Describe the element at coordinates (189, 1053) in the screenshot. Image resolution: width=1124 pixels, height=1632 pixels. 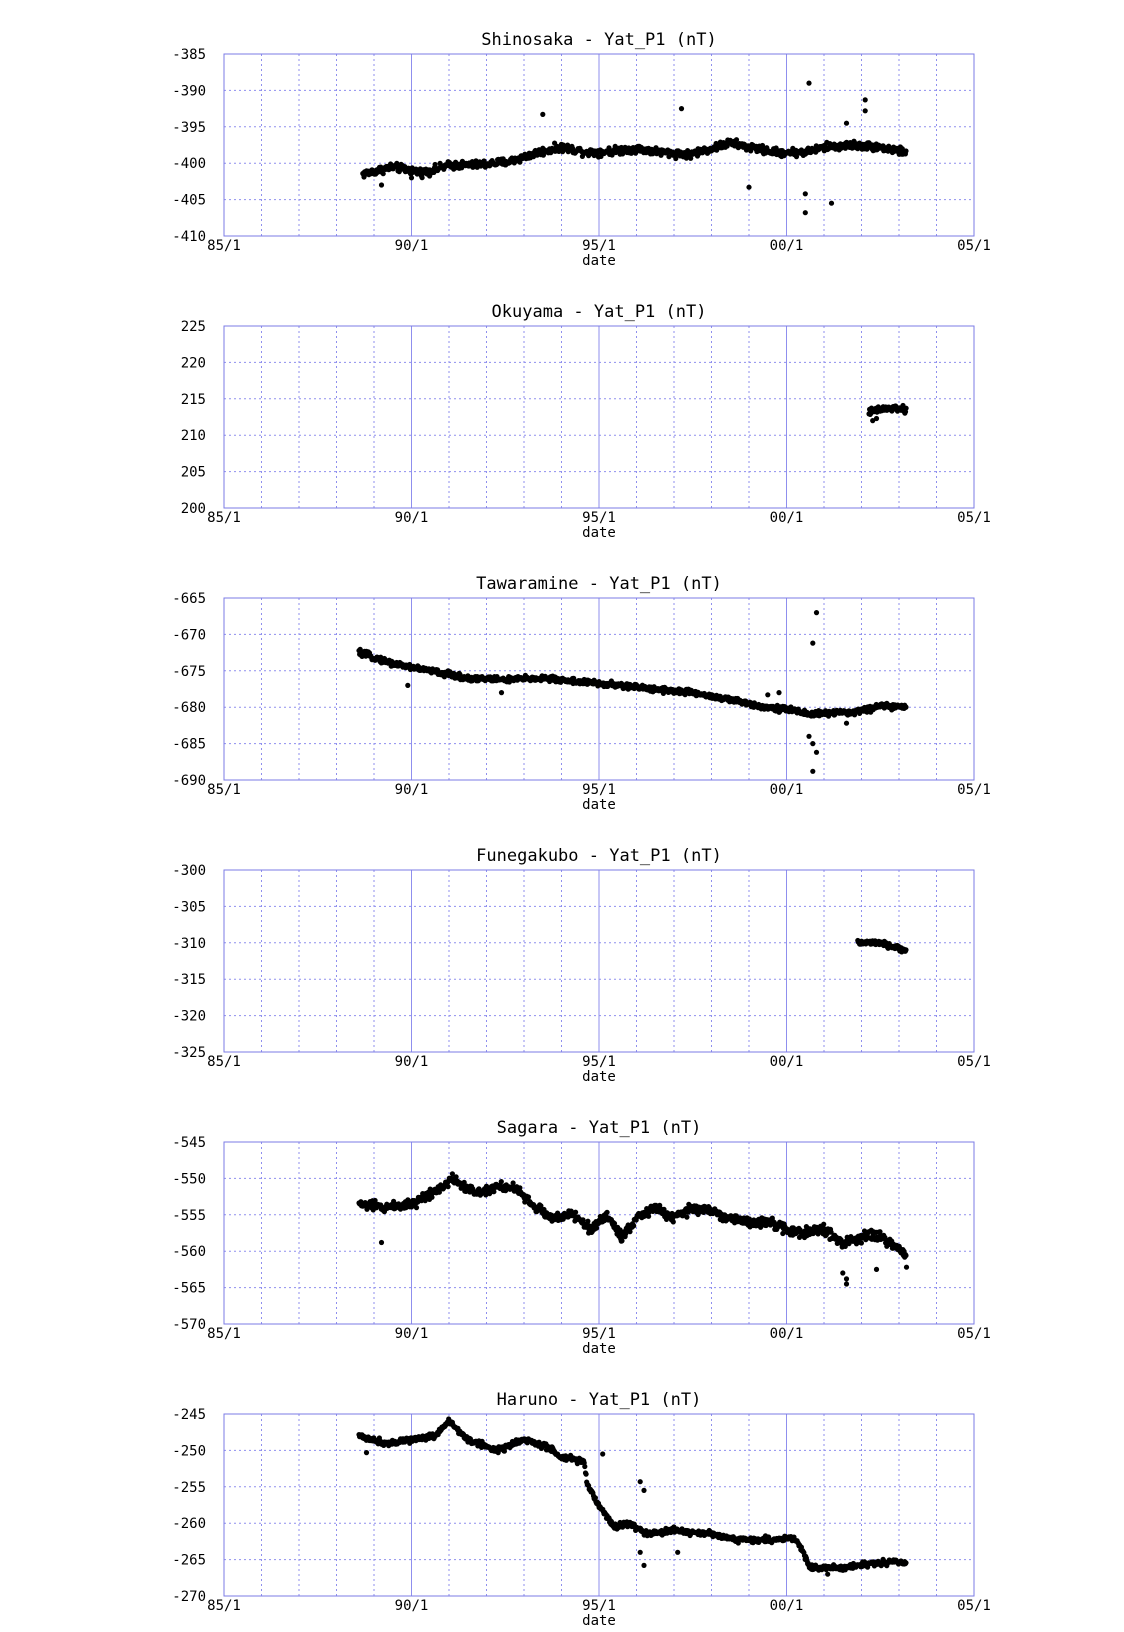
I see `y-tick-label: -325` at that location.